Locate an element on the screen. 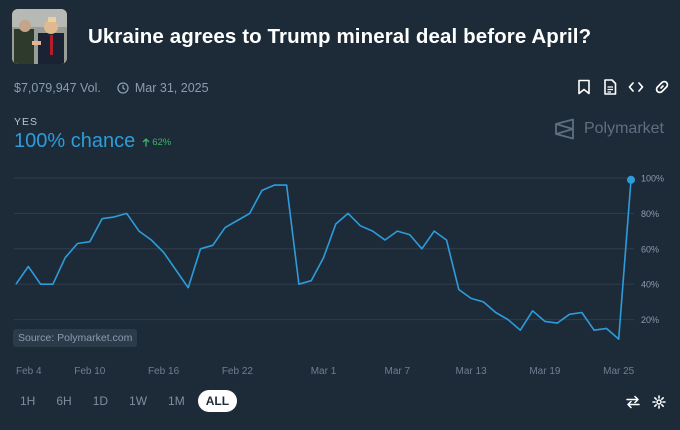 This screenshot has height=430, width=680. bookmark-icon is located at coordinates (584, 87).